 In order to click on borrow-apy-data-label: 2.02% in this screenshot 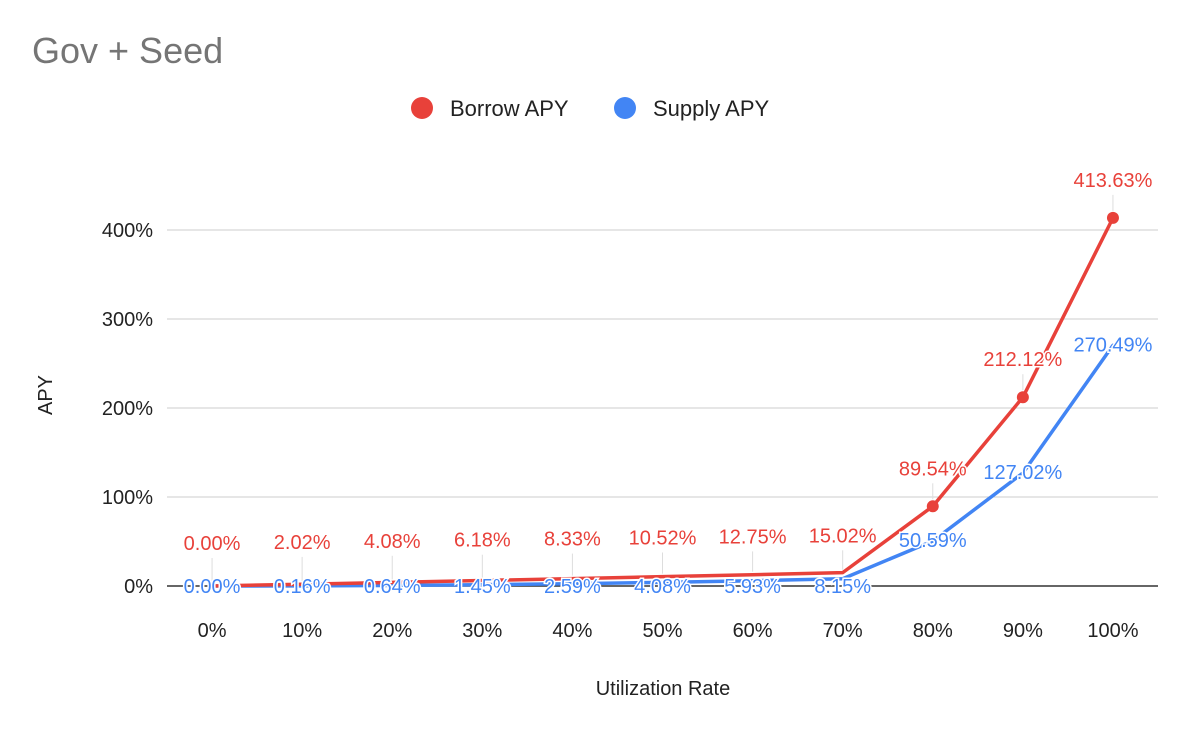, I will do `click(302, 543)`.